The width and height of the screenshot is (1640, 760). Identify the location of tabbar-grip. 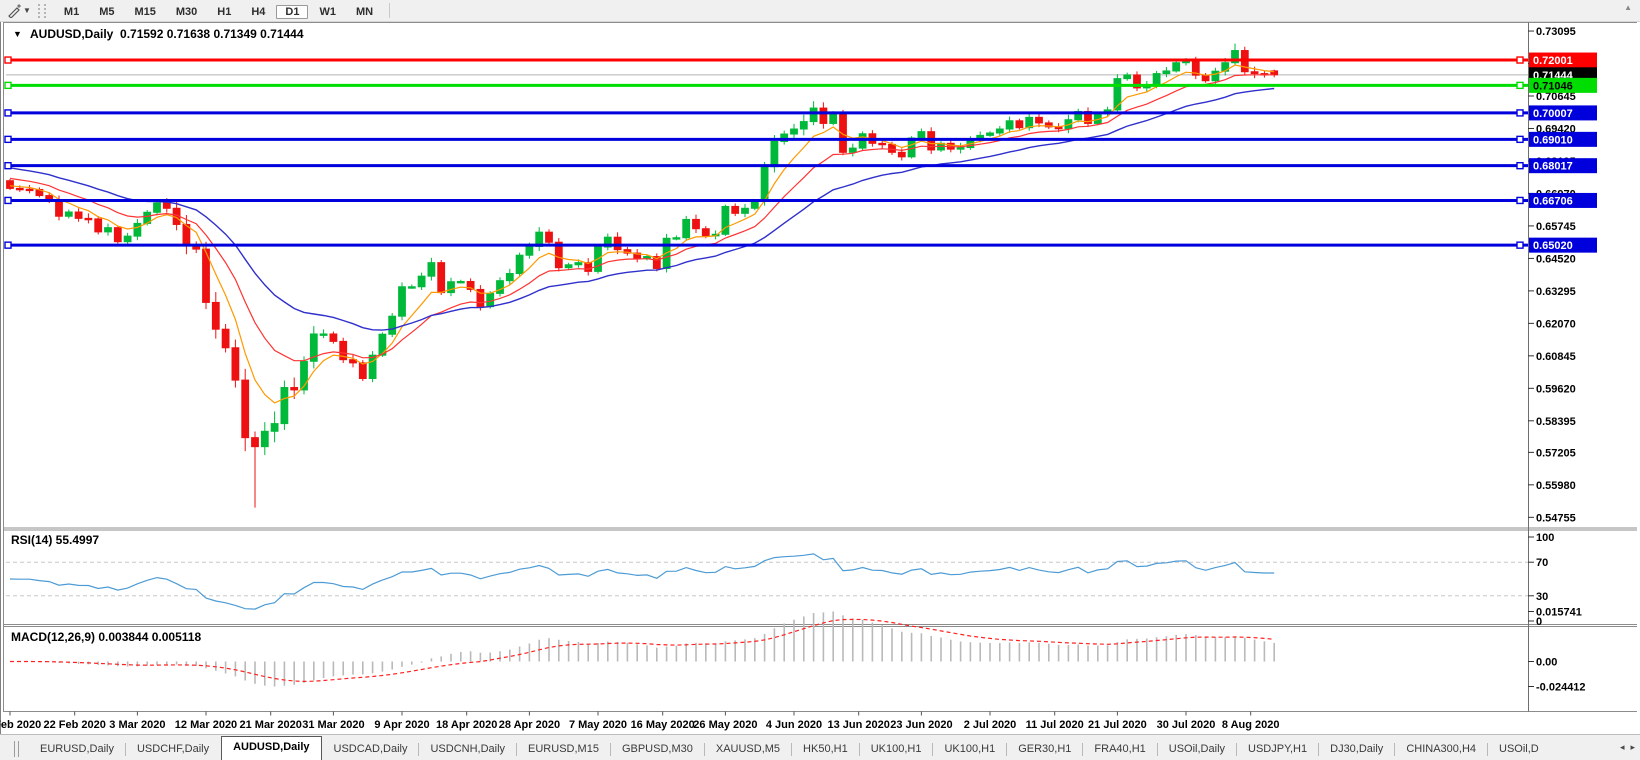
(16, 749).